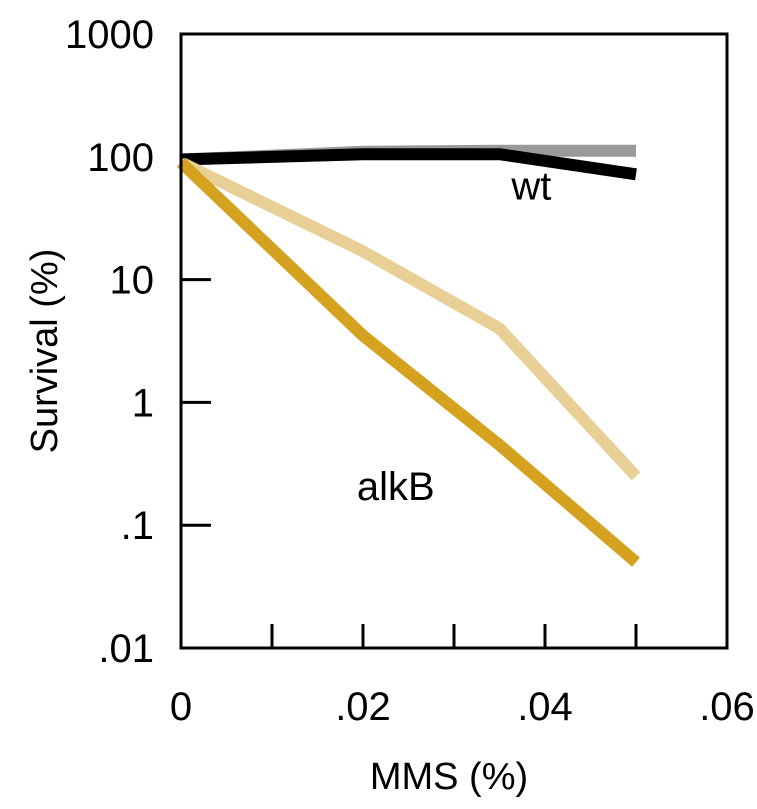  What do you see at coordinates (137, 526) in the screenshot?
I see `y-tick-label-2: .1` at bounding box center [137, 526].